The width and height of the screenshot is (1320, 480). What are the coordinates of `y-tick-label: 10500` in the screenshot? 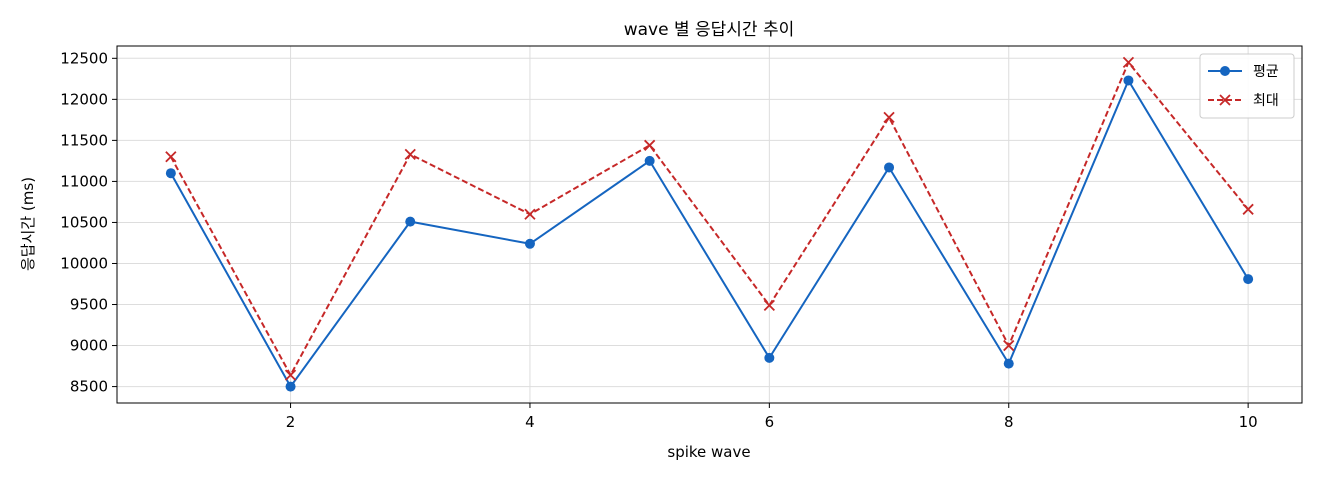 It's located at (84, 222).